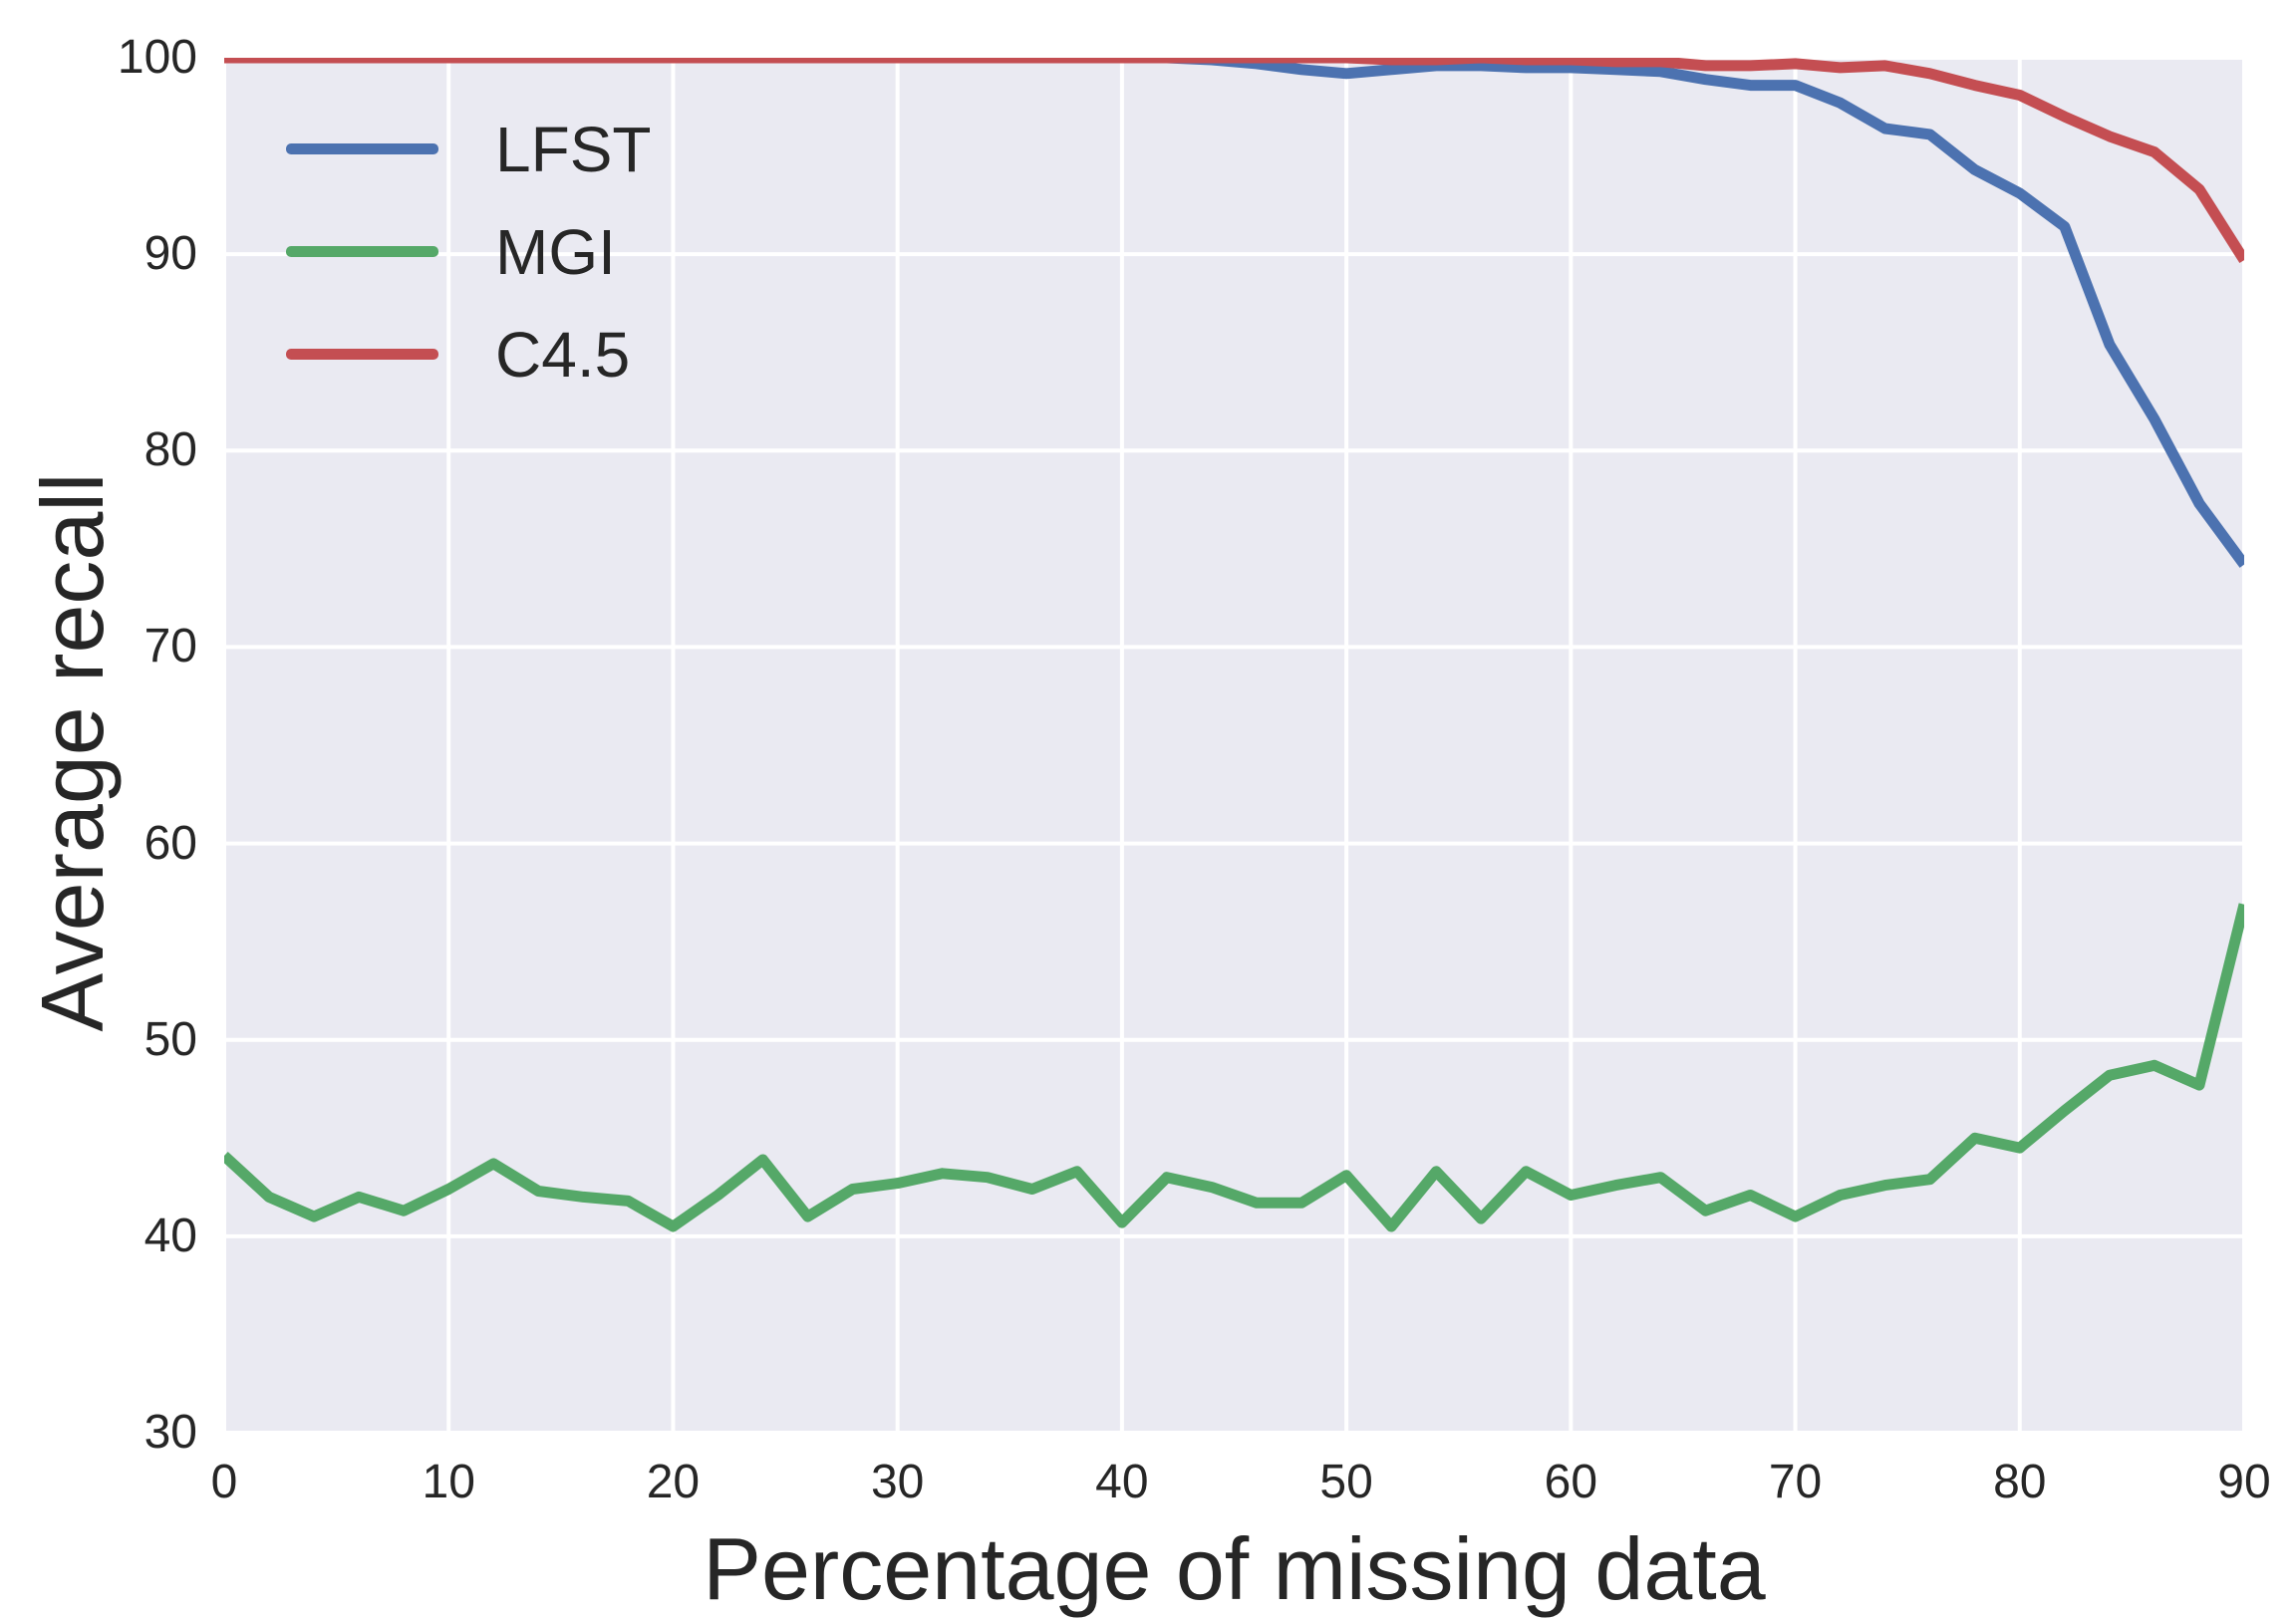  Describe the element at coordinates (170, 1235) in the screenshot. I see `y-tick-label: 40` at that location.